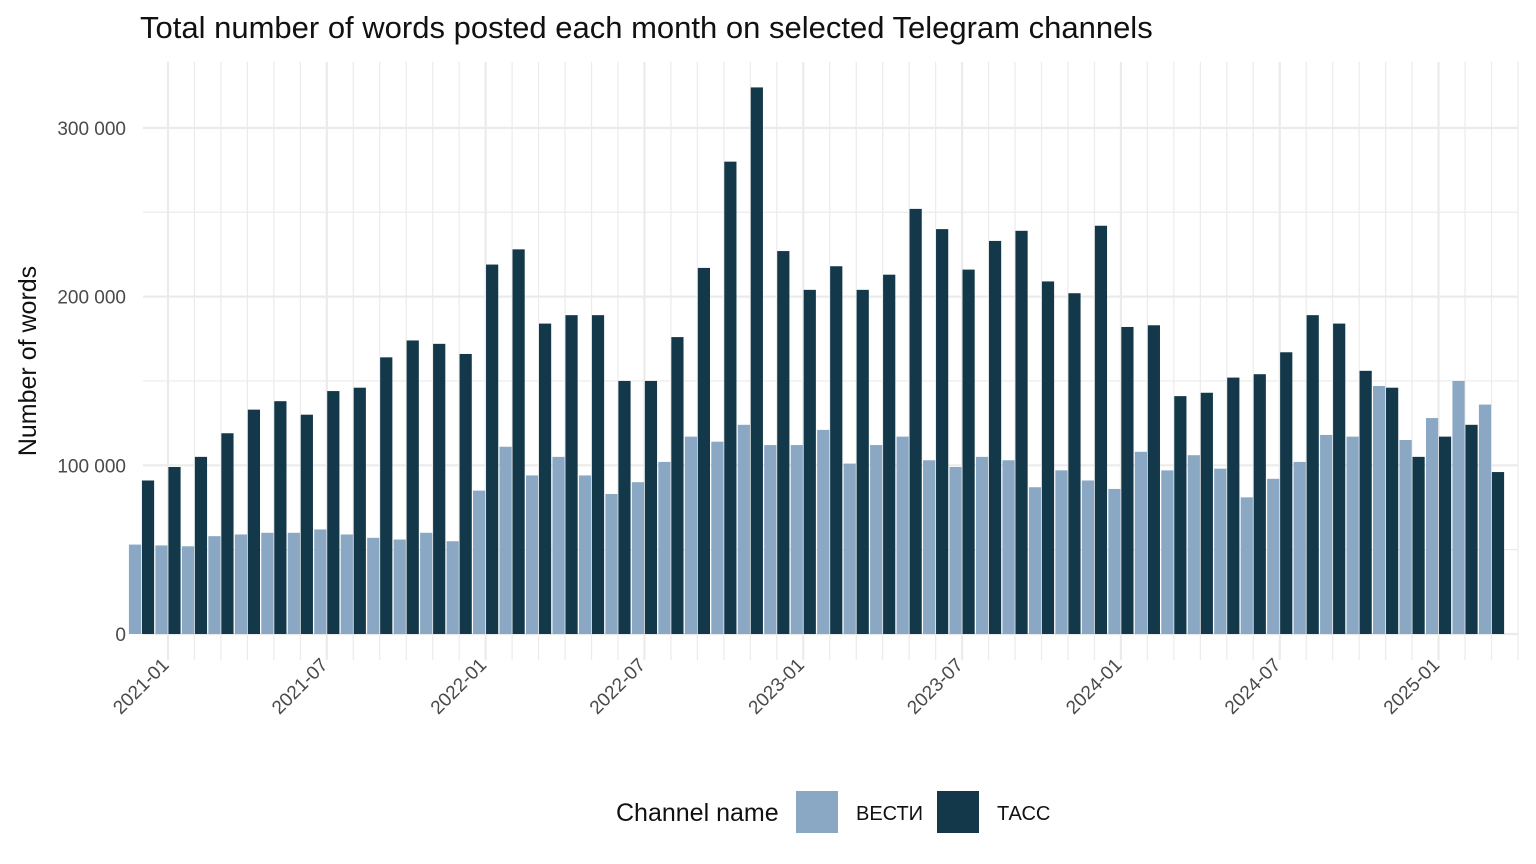 This screenshot has height=864, width=1536. I want to click on y-tick-label: 100 000, so click(91, 466).